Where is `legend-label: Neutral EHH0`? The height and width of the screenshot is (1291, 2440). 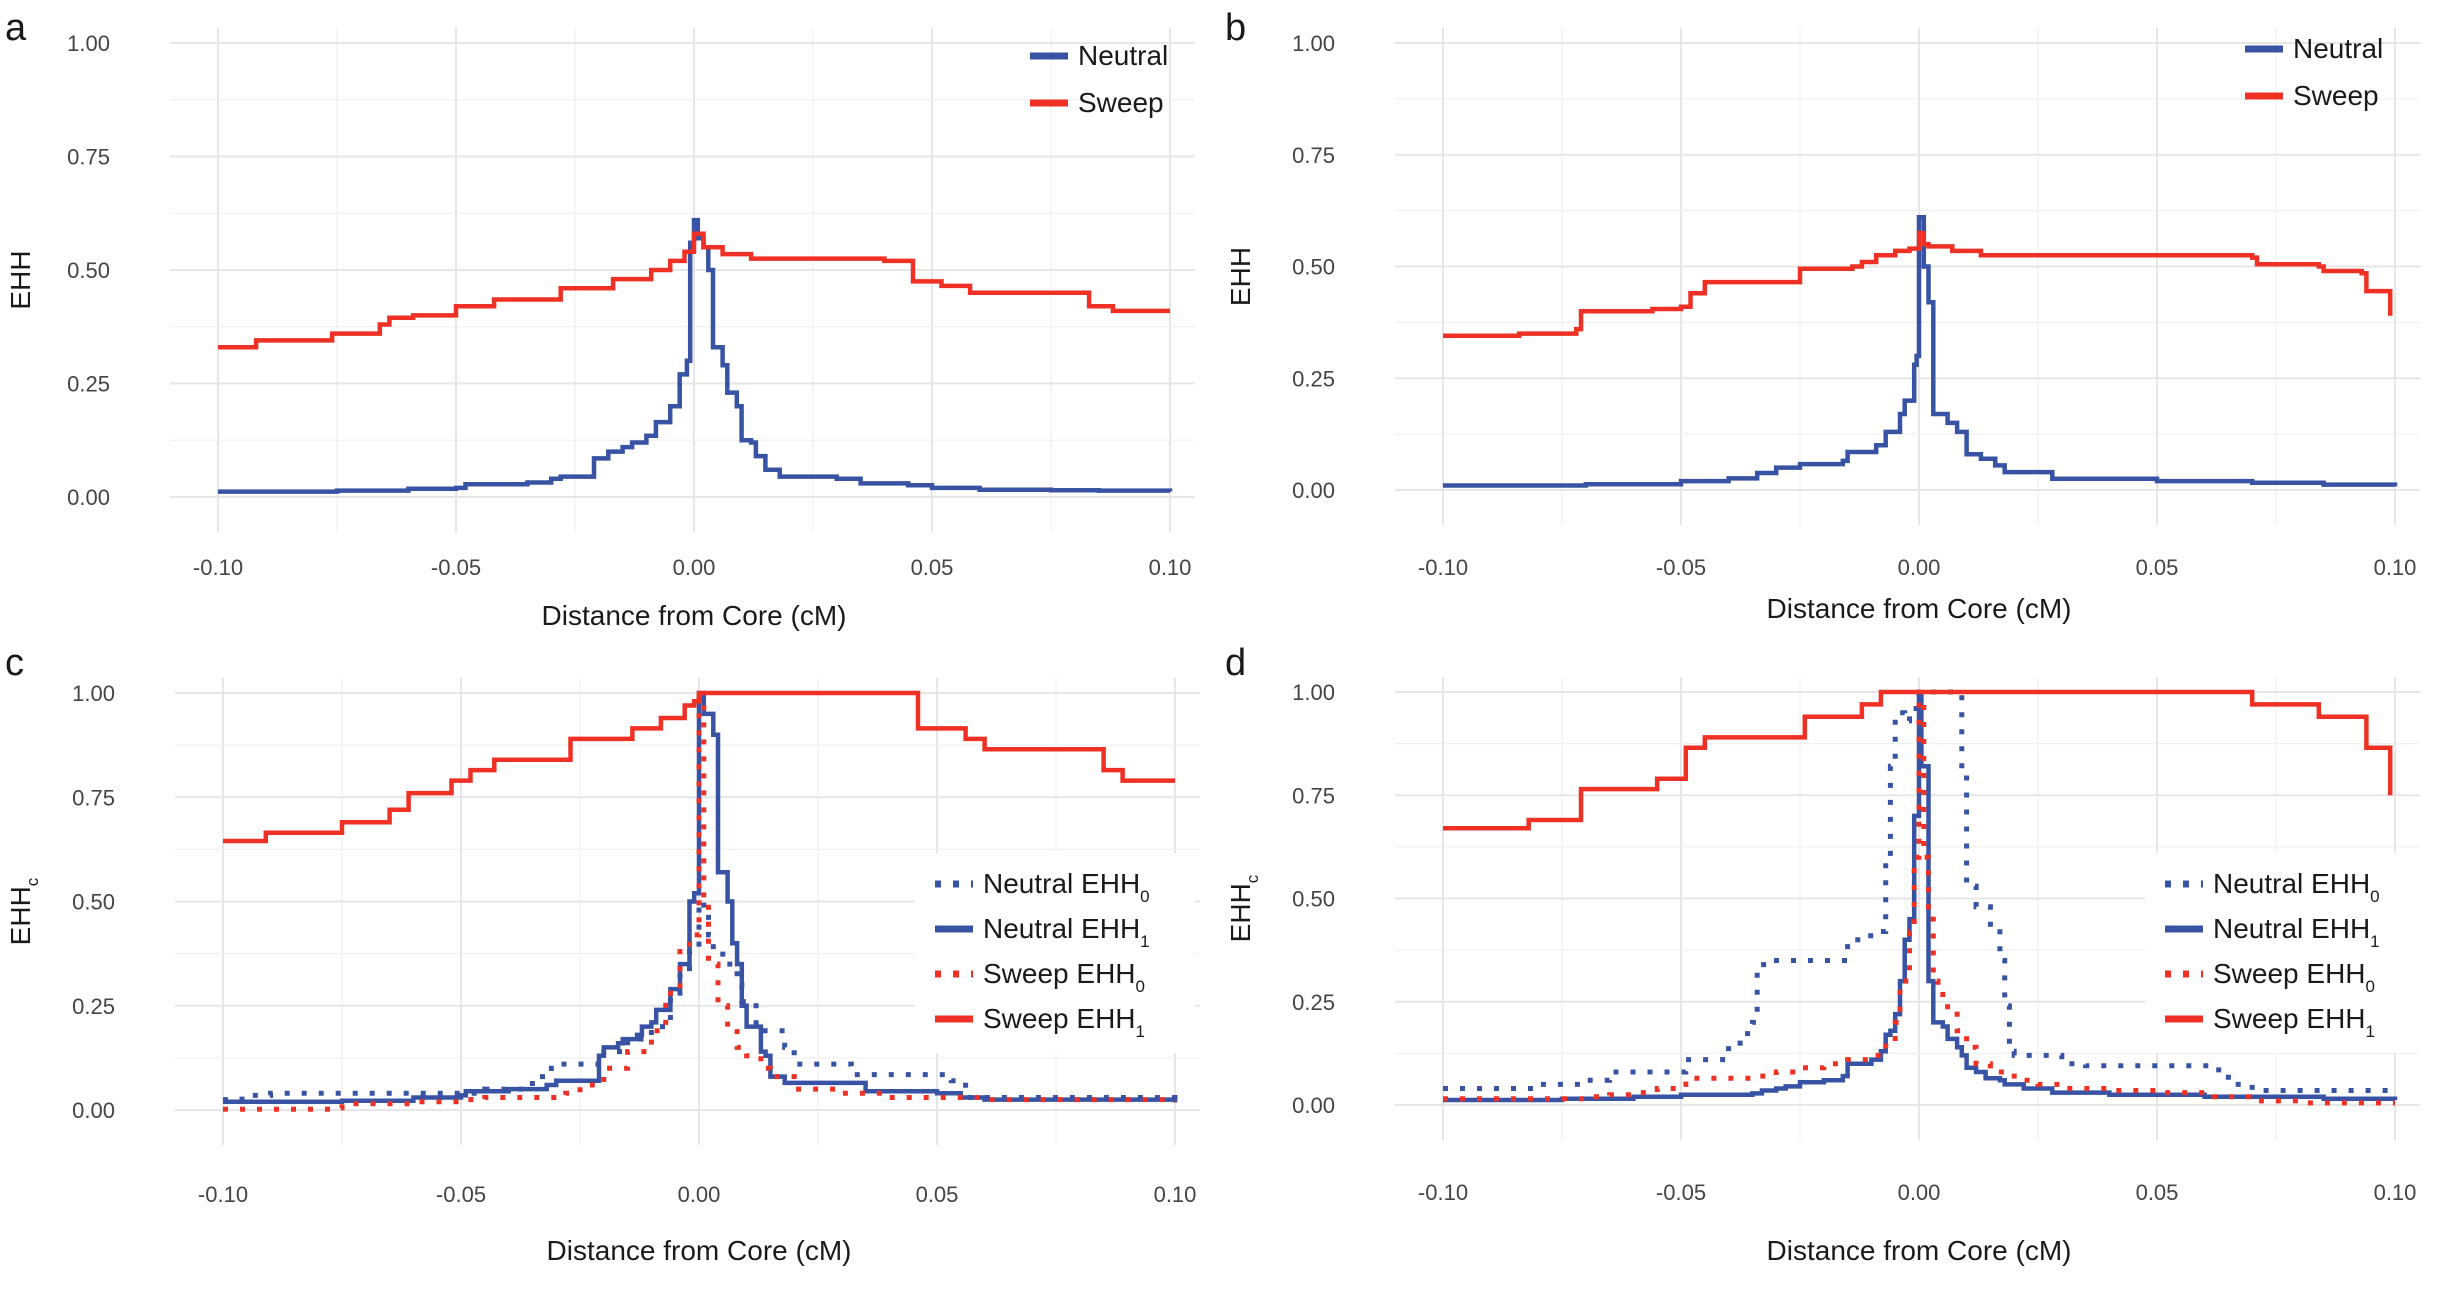 legend-label: Neutral EHH0 is located at coordinates (1066, 887).